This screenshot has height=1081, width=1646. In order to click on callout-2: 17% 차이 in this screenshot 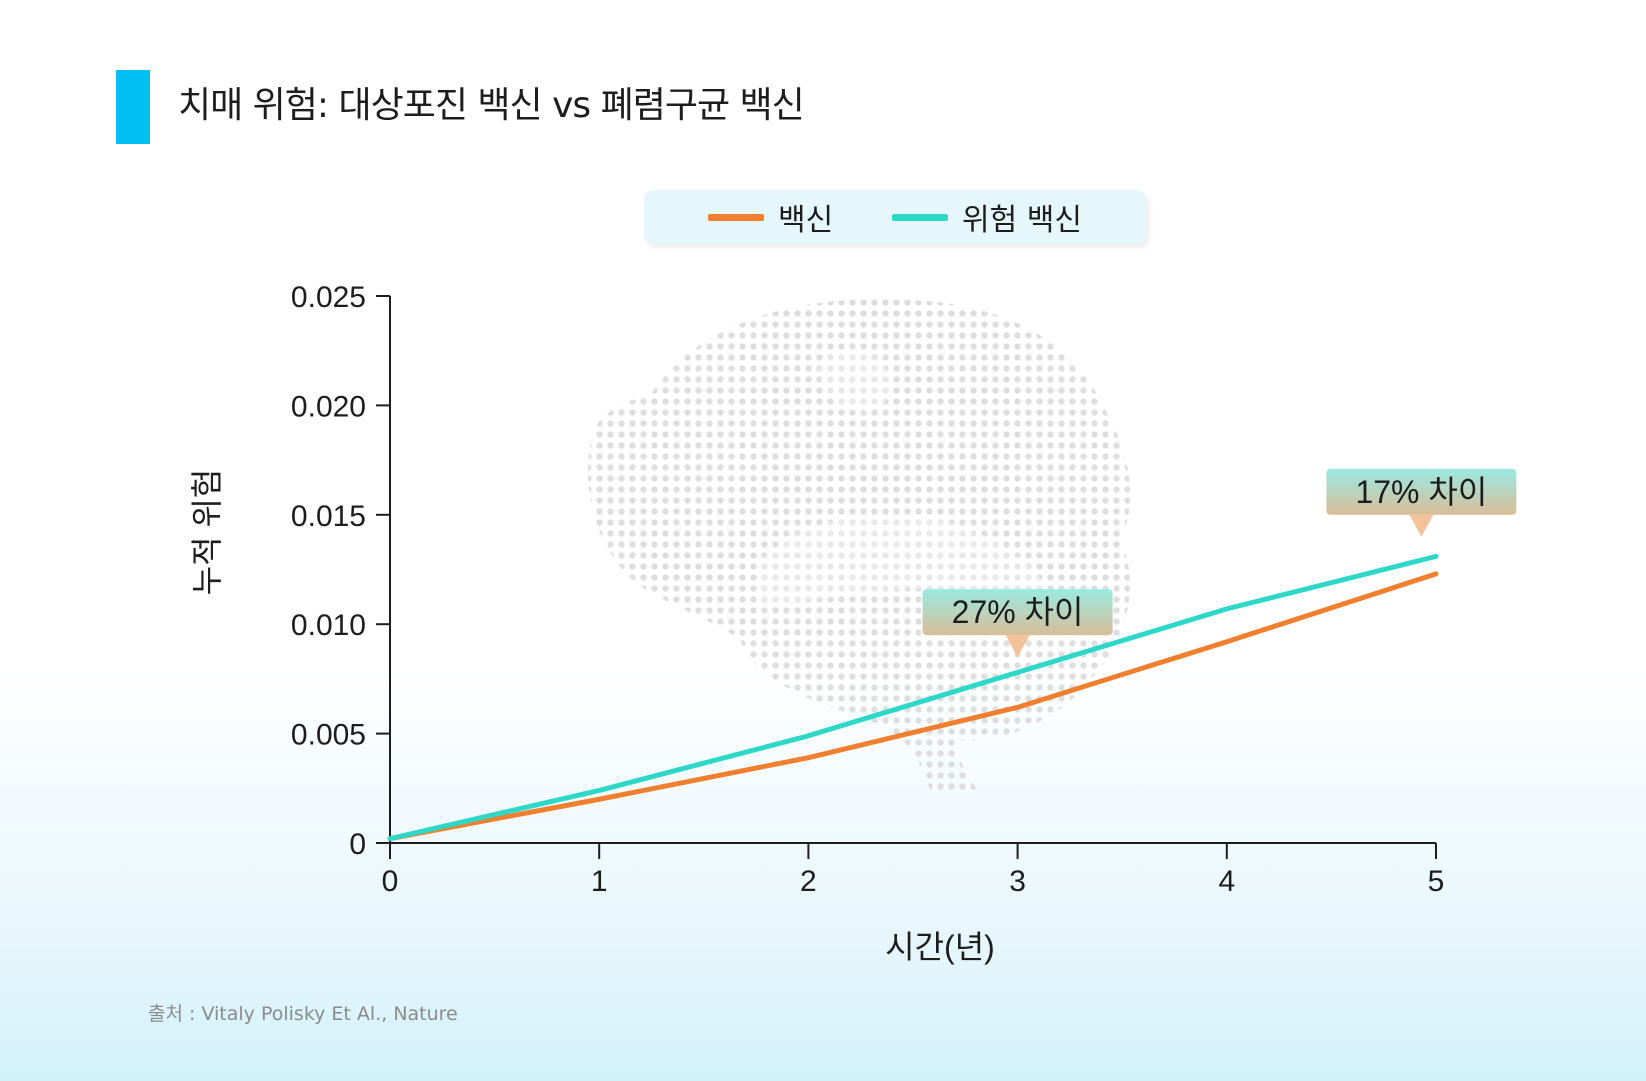, I will do `click(1421, 502)`.